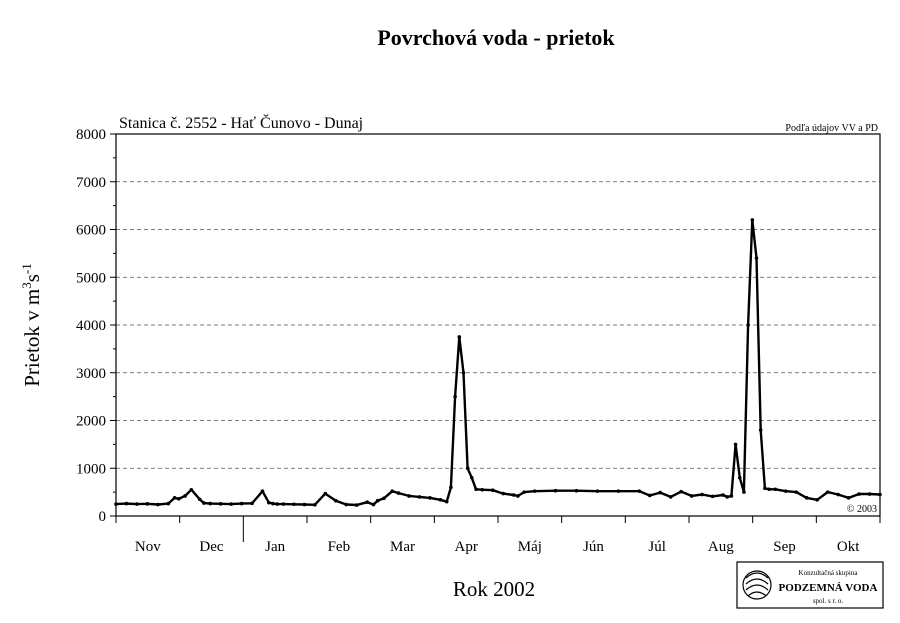 The height and width of the screenshot is (623, 900). I want to click on x-axis: Nov Dec Jan Feb Mar Apr Máj Jún Júl Aug Sep Okt, so click(498, 535).